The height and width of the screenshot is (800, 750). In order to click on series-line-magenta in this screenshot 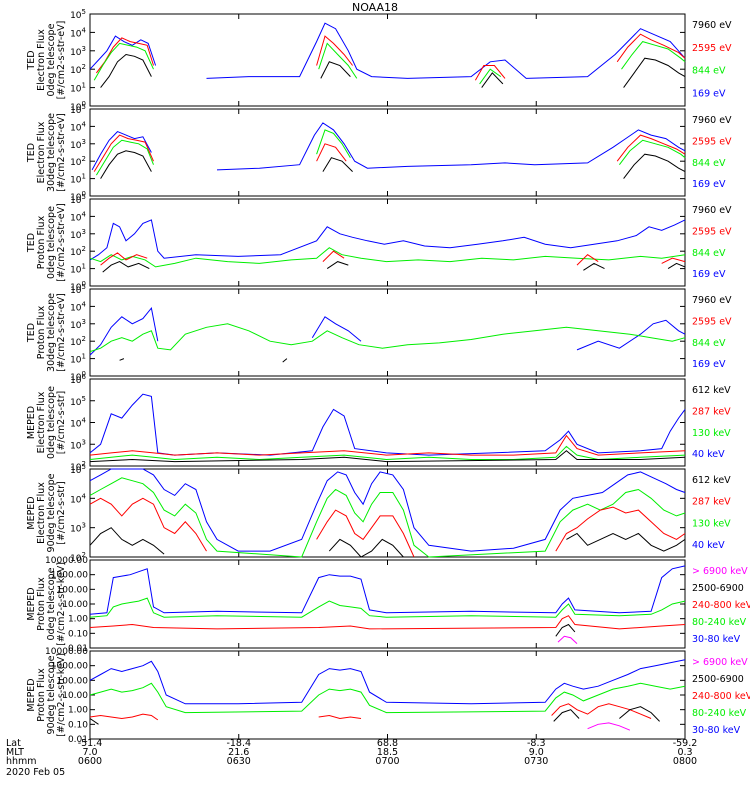, I will do `click(567, 639)`.